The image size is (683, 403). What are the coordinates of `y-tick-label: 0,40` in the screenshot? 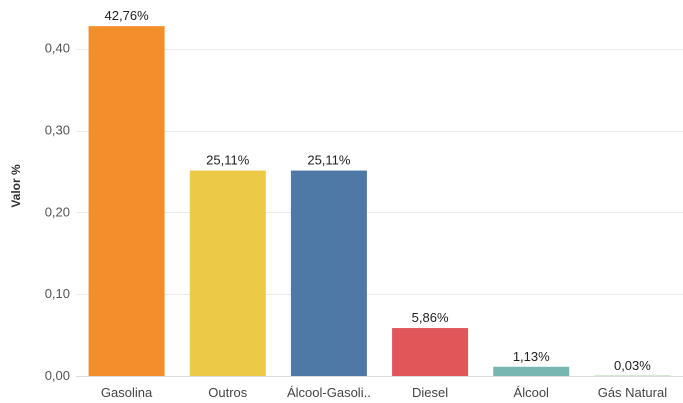 It's located at (57, 48).